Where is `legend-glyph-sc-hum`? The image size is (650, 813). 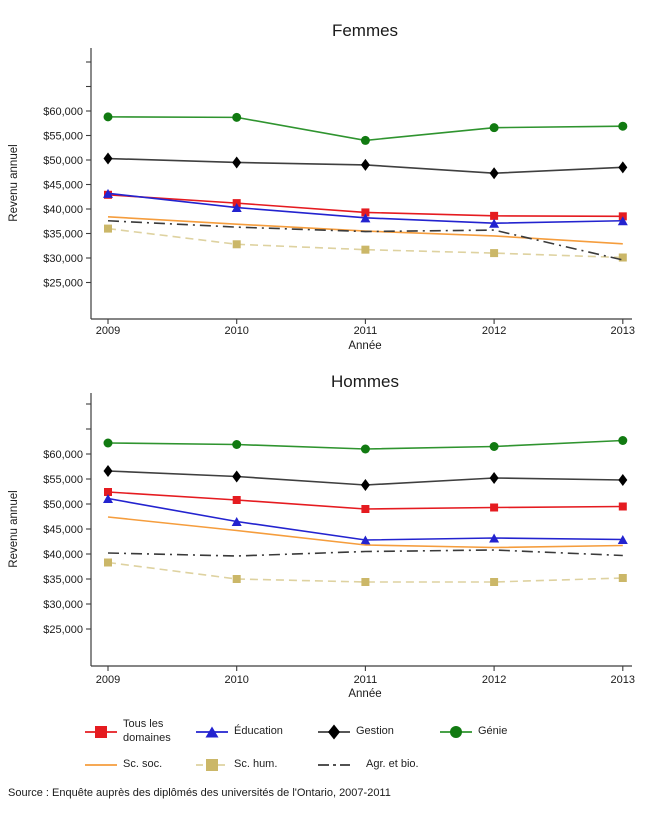 legend-glyph-sc-hum is located at coordinates (212, 765).